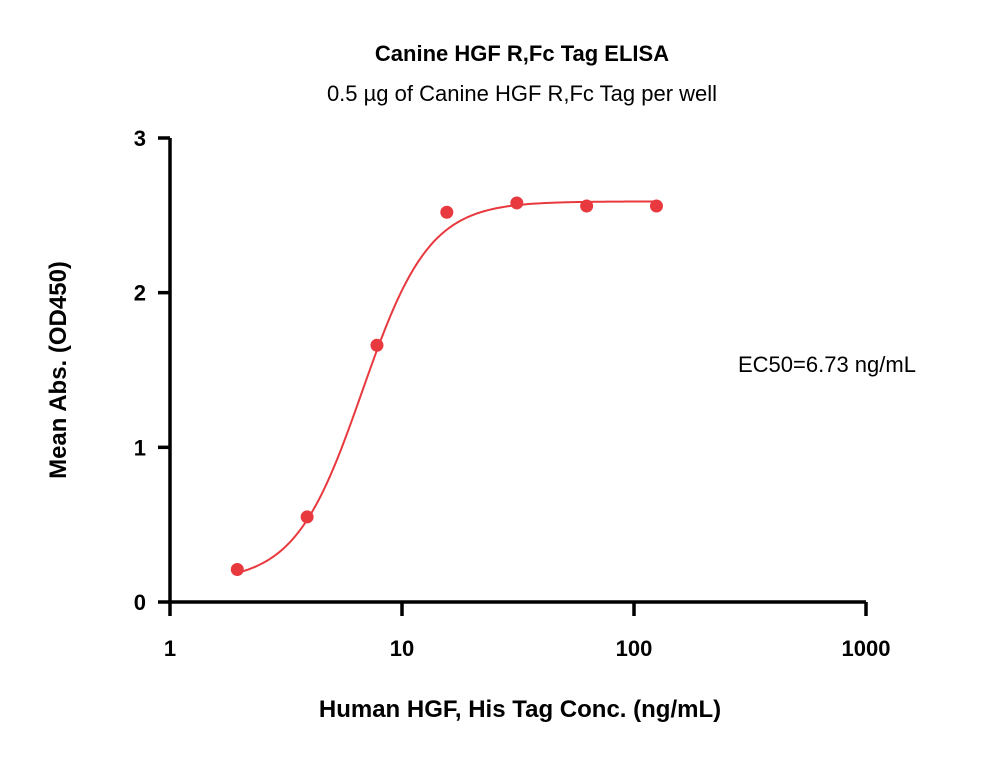 This screenshot has width=1000, height=759. What do you see at coordinates (634, 648) in the screenshot?
I see `x-tick-label: 100` at bounding box center [634, 648].